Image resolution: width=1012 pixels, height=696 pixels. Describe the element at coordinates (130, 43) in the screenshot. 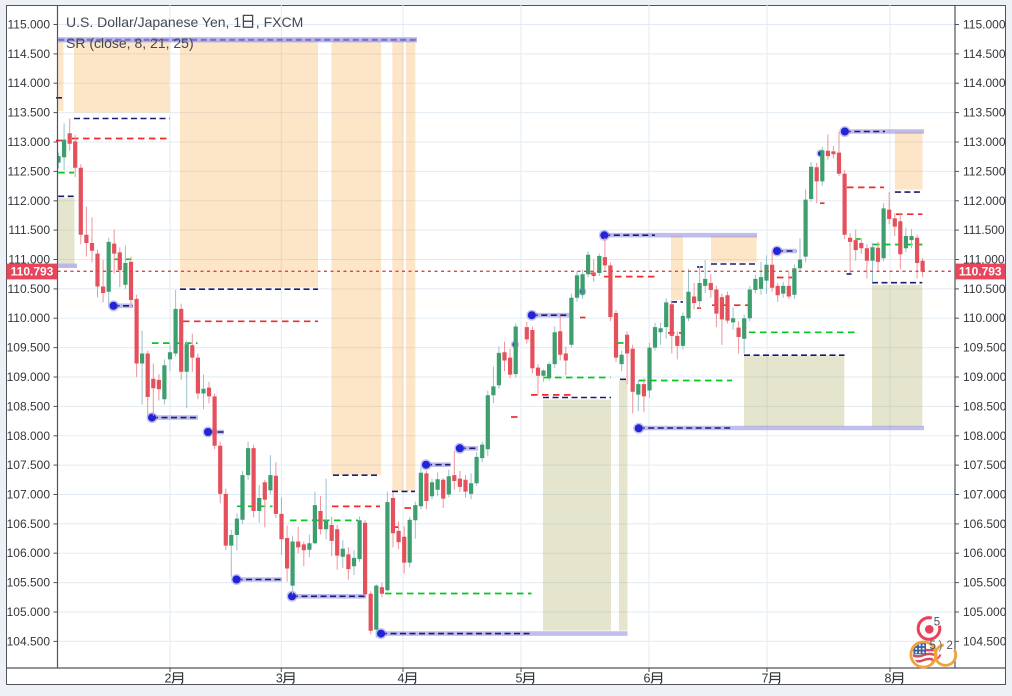

I see `svg-text: SR (close, 8, 21, 25)` at that location.